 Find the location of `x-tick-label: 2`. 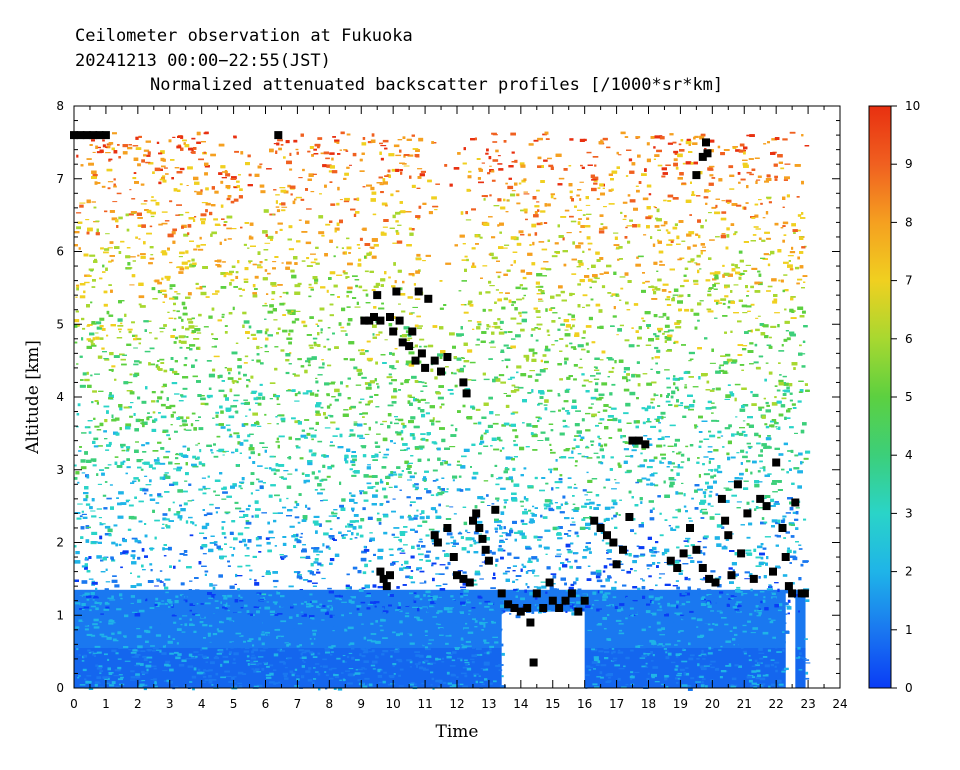

x-tick-label: 2 is located at coordinates (138, 704).